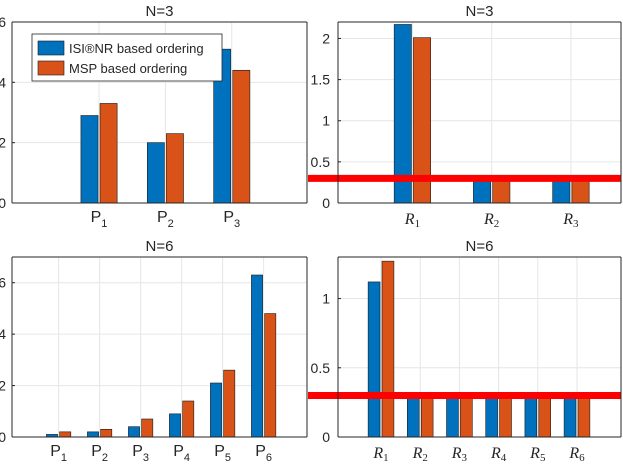  I want to click on x-tick-label: P5, so click(222, 453).